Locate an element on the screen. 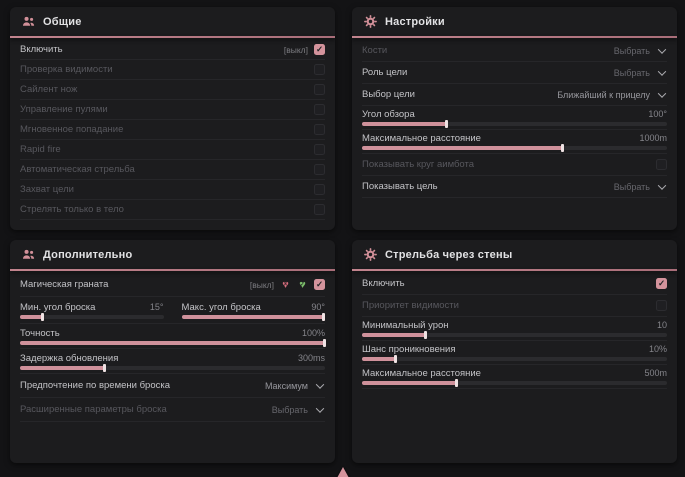 This screenshot has height=477, width=685. slider-row: Задержка обновления 300ms is located at coordinates (172, 361).